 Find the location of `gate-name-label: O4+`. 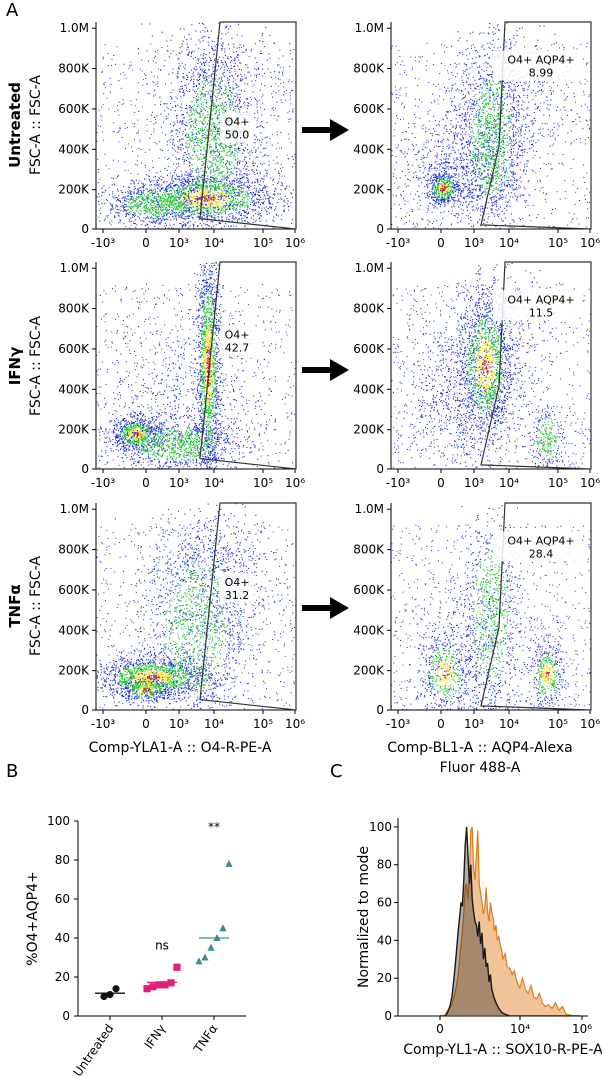

gate-name-label: O4+ is located at coordinates (237, 335).